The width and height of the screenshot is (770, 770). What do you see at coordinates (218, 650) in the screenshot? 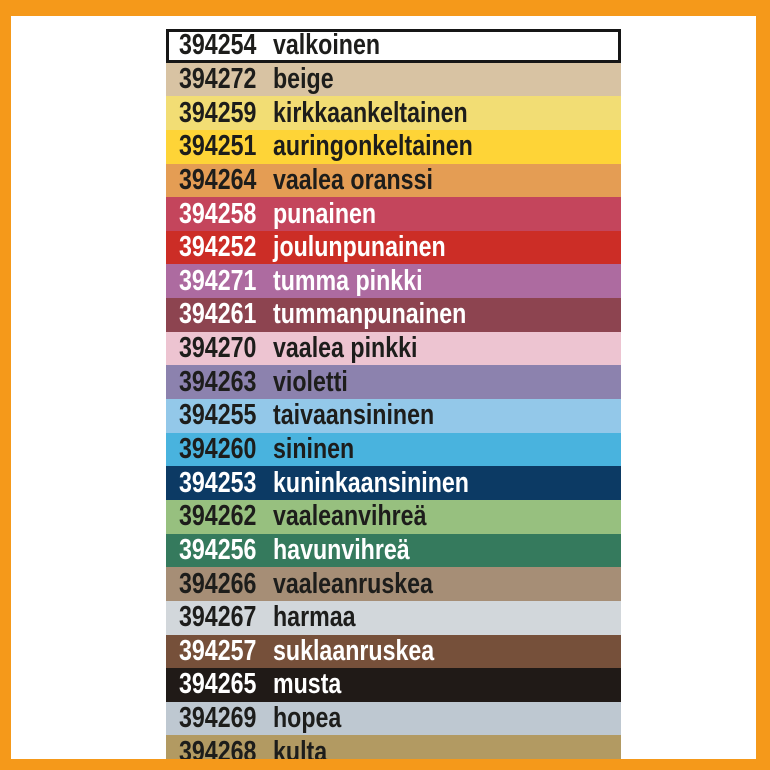
I see `product-code: 394257` at bounding box center [218, 650].